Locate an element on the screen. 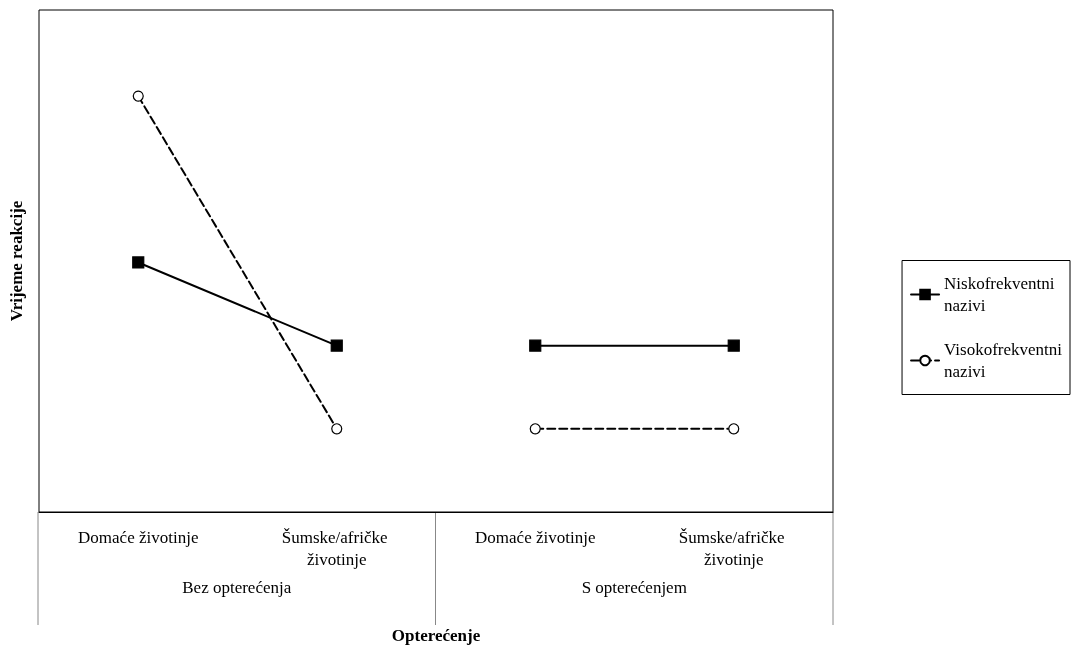 This screenshot has width=1075, height=655. text: Bez opterećenja is located at coordinates (237, 587).